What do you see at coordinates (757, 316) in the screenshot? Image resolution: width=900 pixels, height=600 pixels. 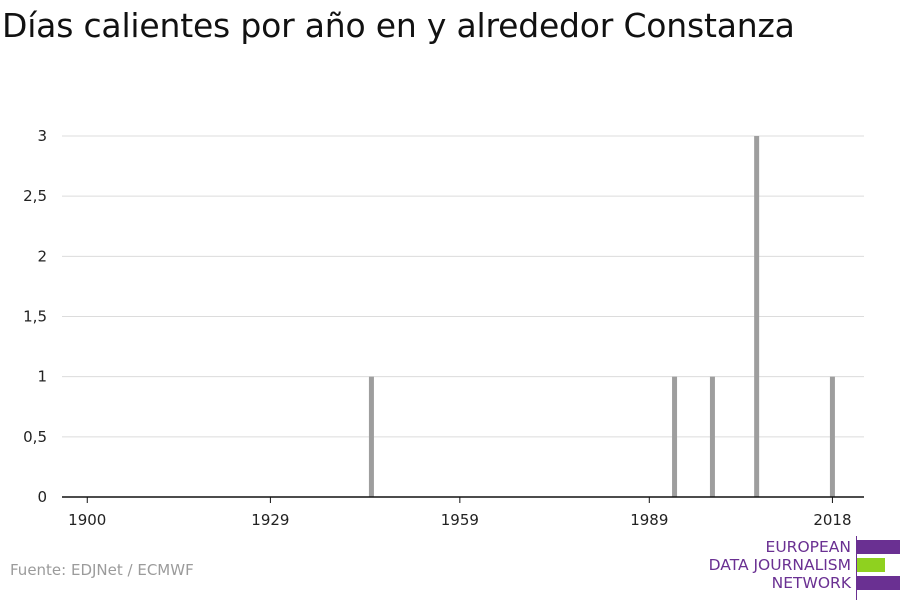 I see `bar-2006` at bounding box center [757, 316].